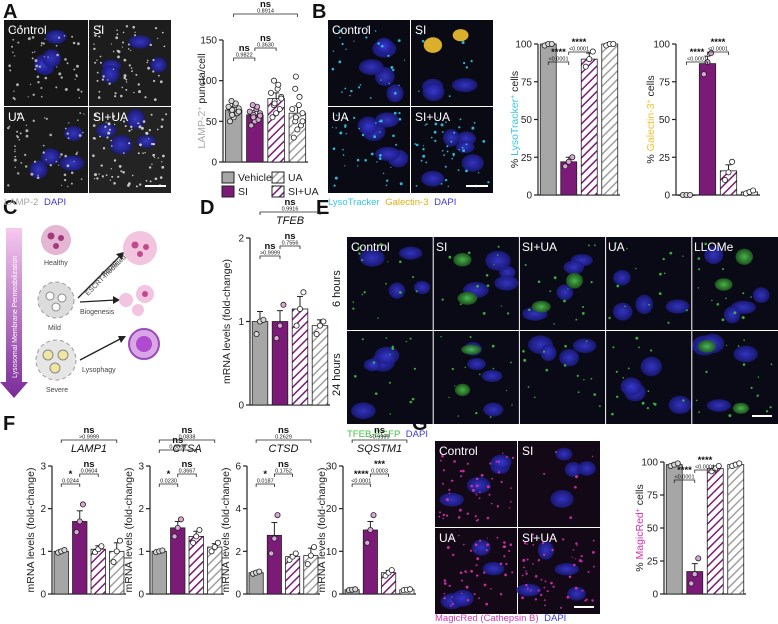 Image resolution: width=778 pixels, height=624 pixels. Describe the element at coordinates (270, 254) in the screenshot. I see `p-value-label: >0.9999` at that location.